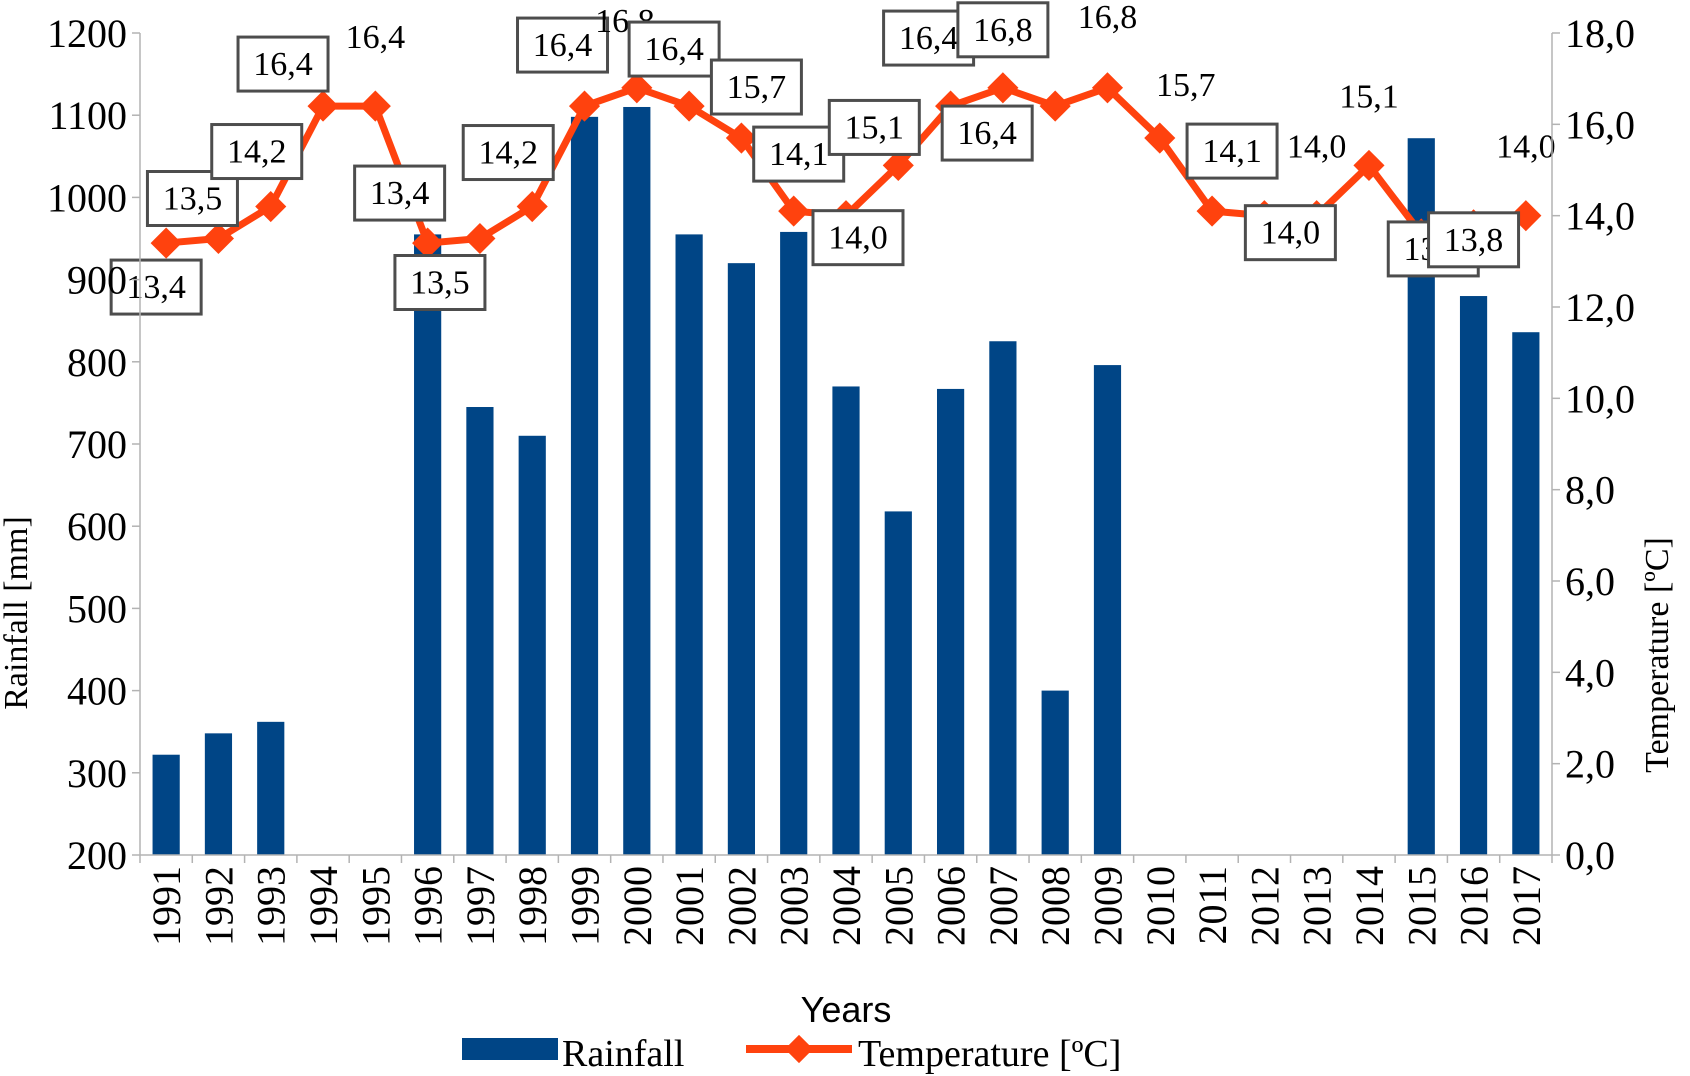 This screenshot has height=1076, width=1690. I want to click on x-tick-label: 2011, so click(1212, 905).